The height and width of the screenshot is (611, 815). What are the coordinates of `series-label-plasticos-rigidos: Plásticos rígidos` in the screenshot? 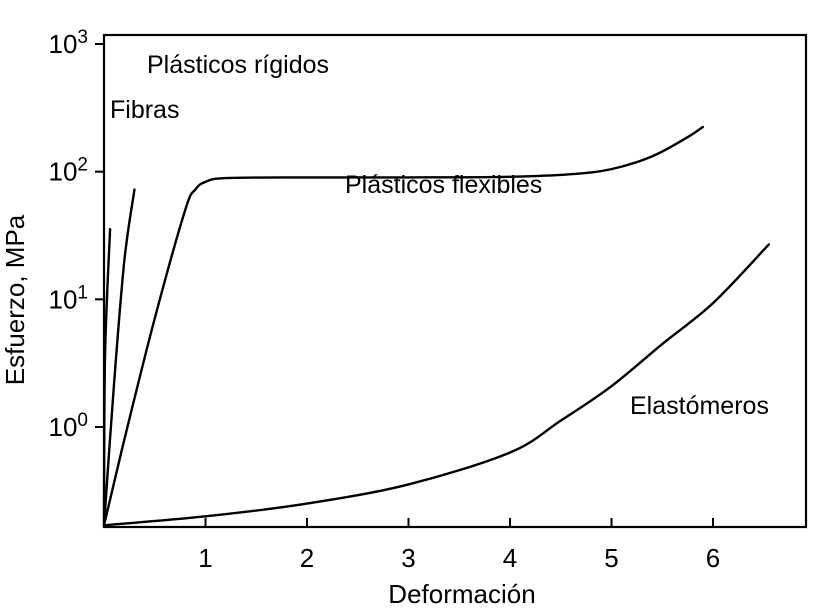 It's located at (238, 65).